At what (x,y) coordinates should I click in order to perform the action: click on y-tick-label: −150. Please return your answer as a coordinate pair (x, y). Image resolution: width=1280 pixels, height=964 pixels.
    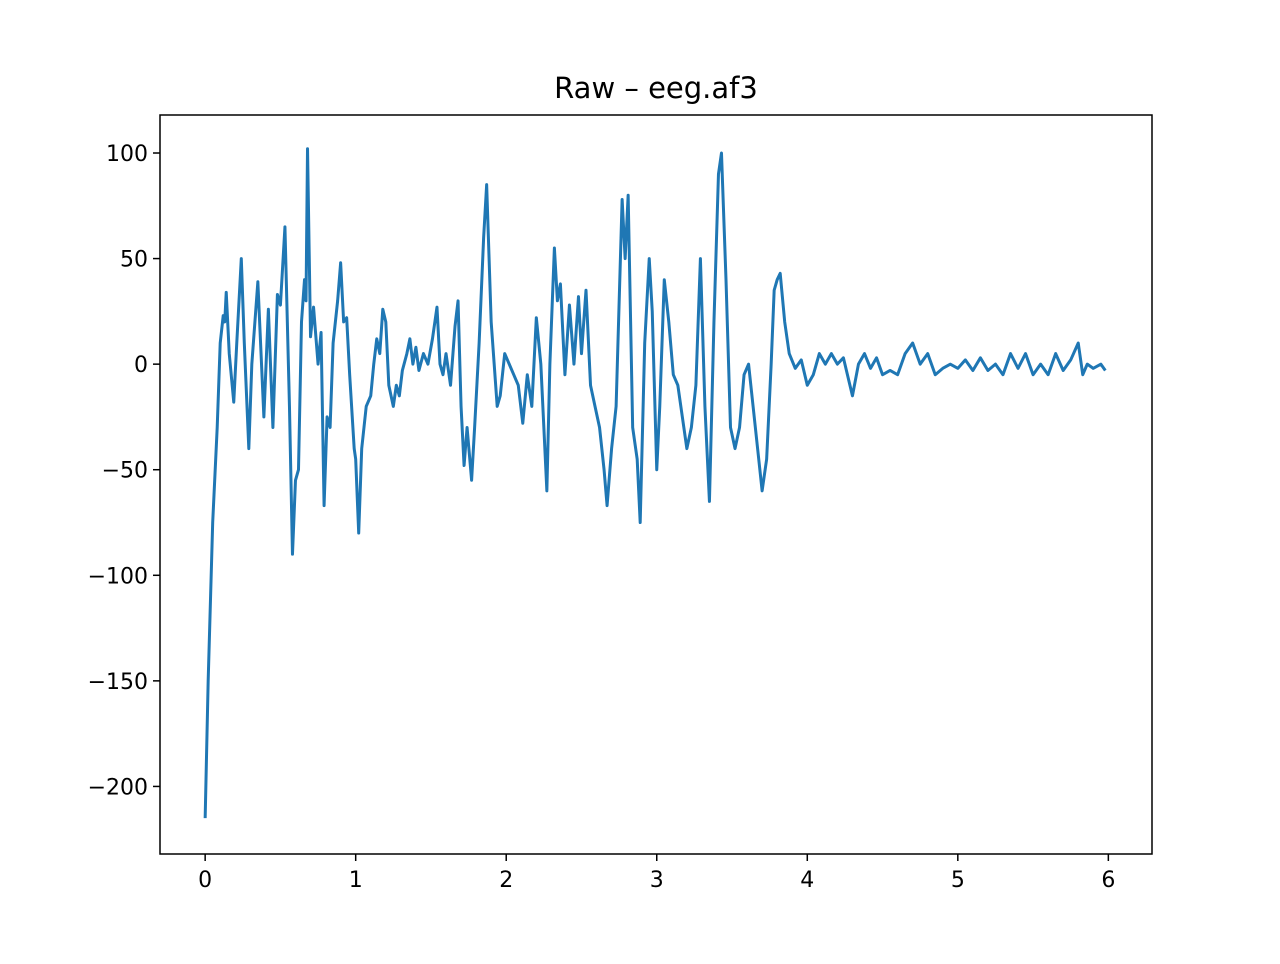
    Looking at the image, I should click on (118, 682).